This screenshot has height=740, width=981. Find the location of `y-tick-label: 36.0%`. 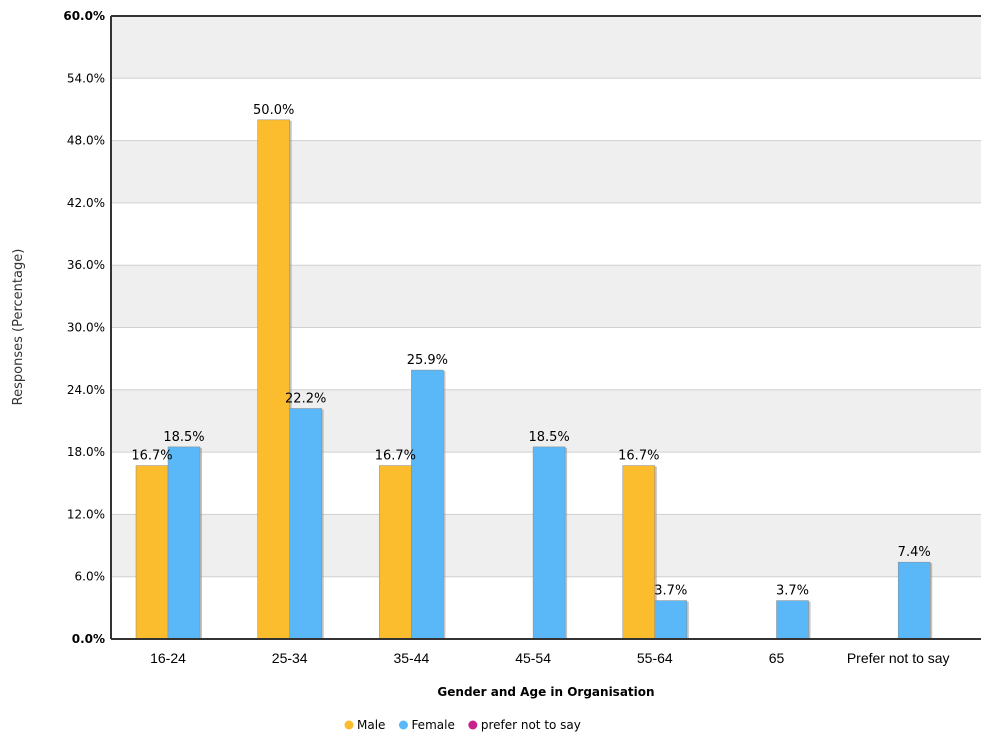

y-tick-label: 36.0% is located at coordinates (86, 265).